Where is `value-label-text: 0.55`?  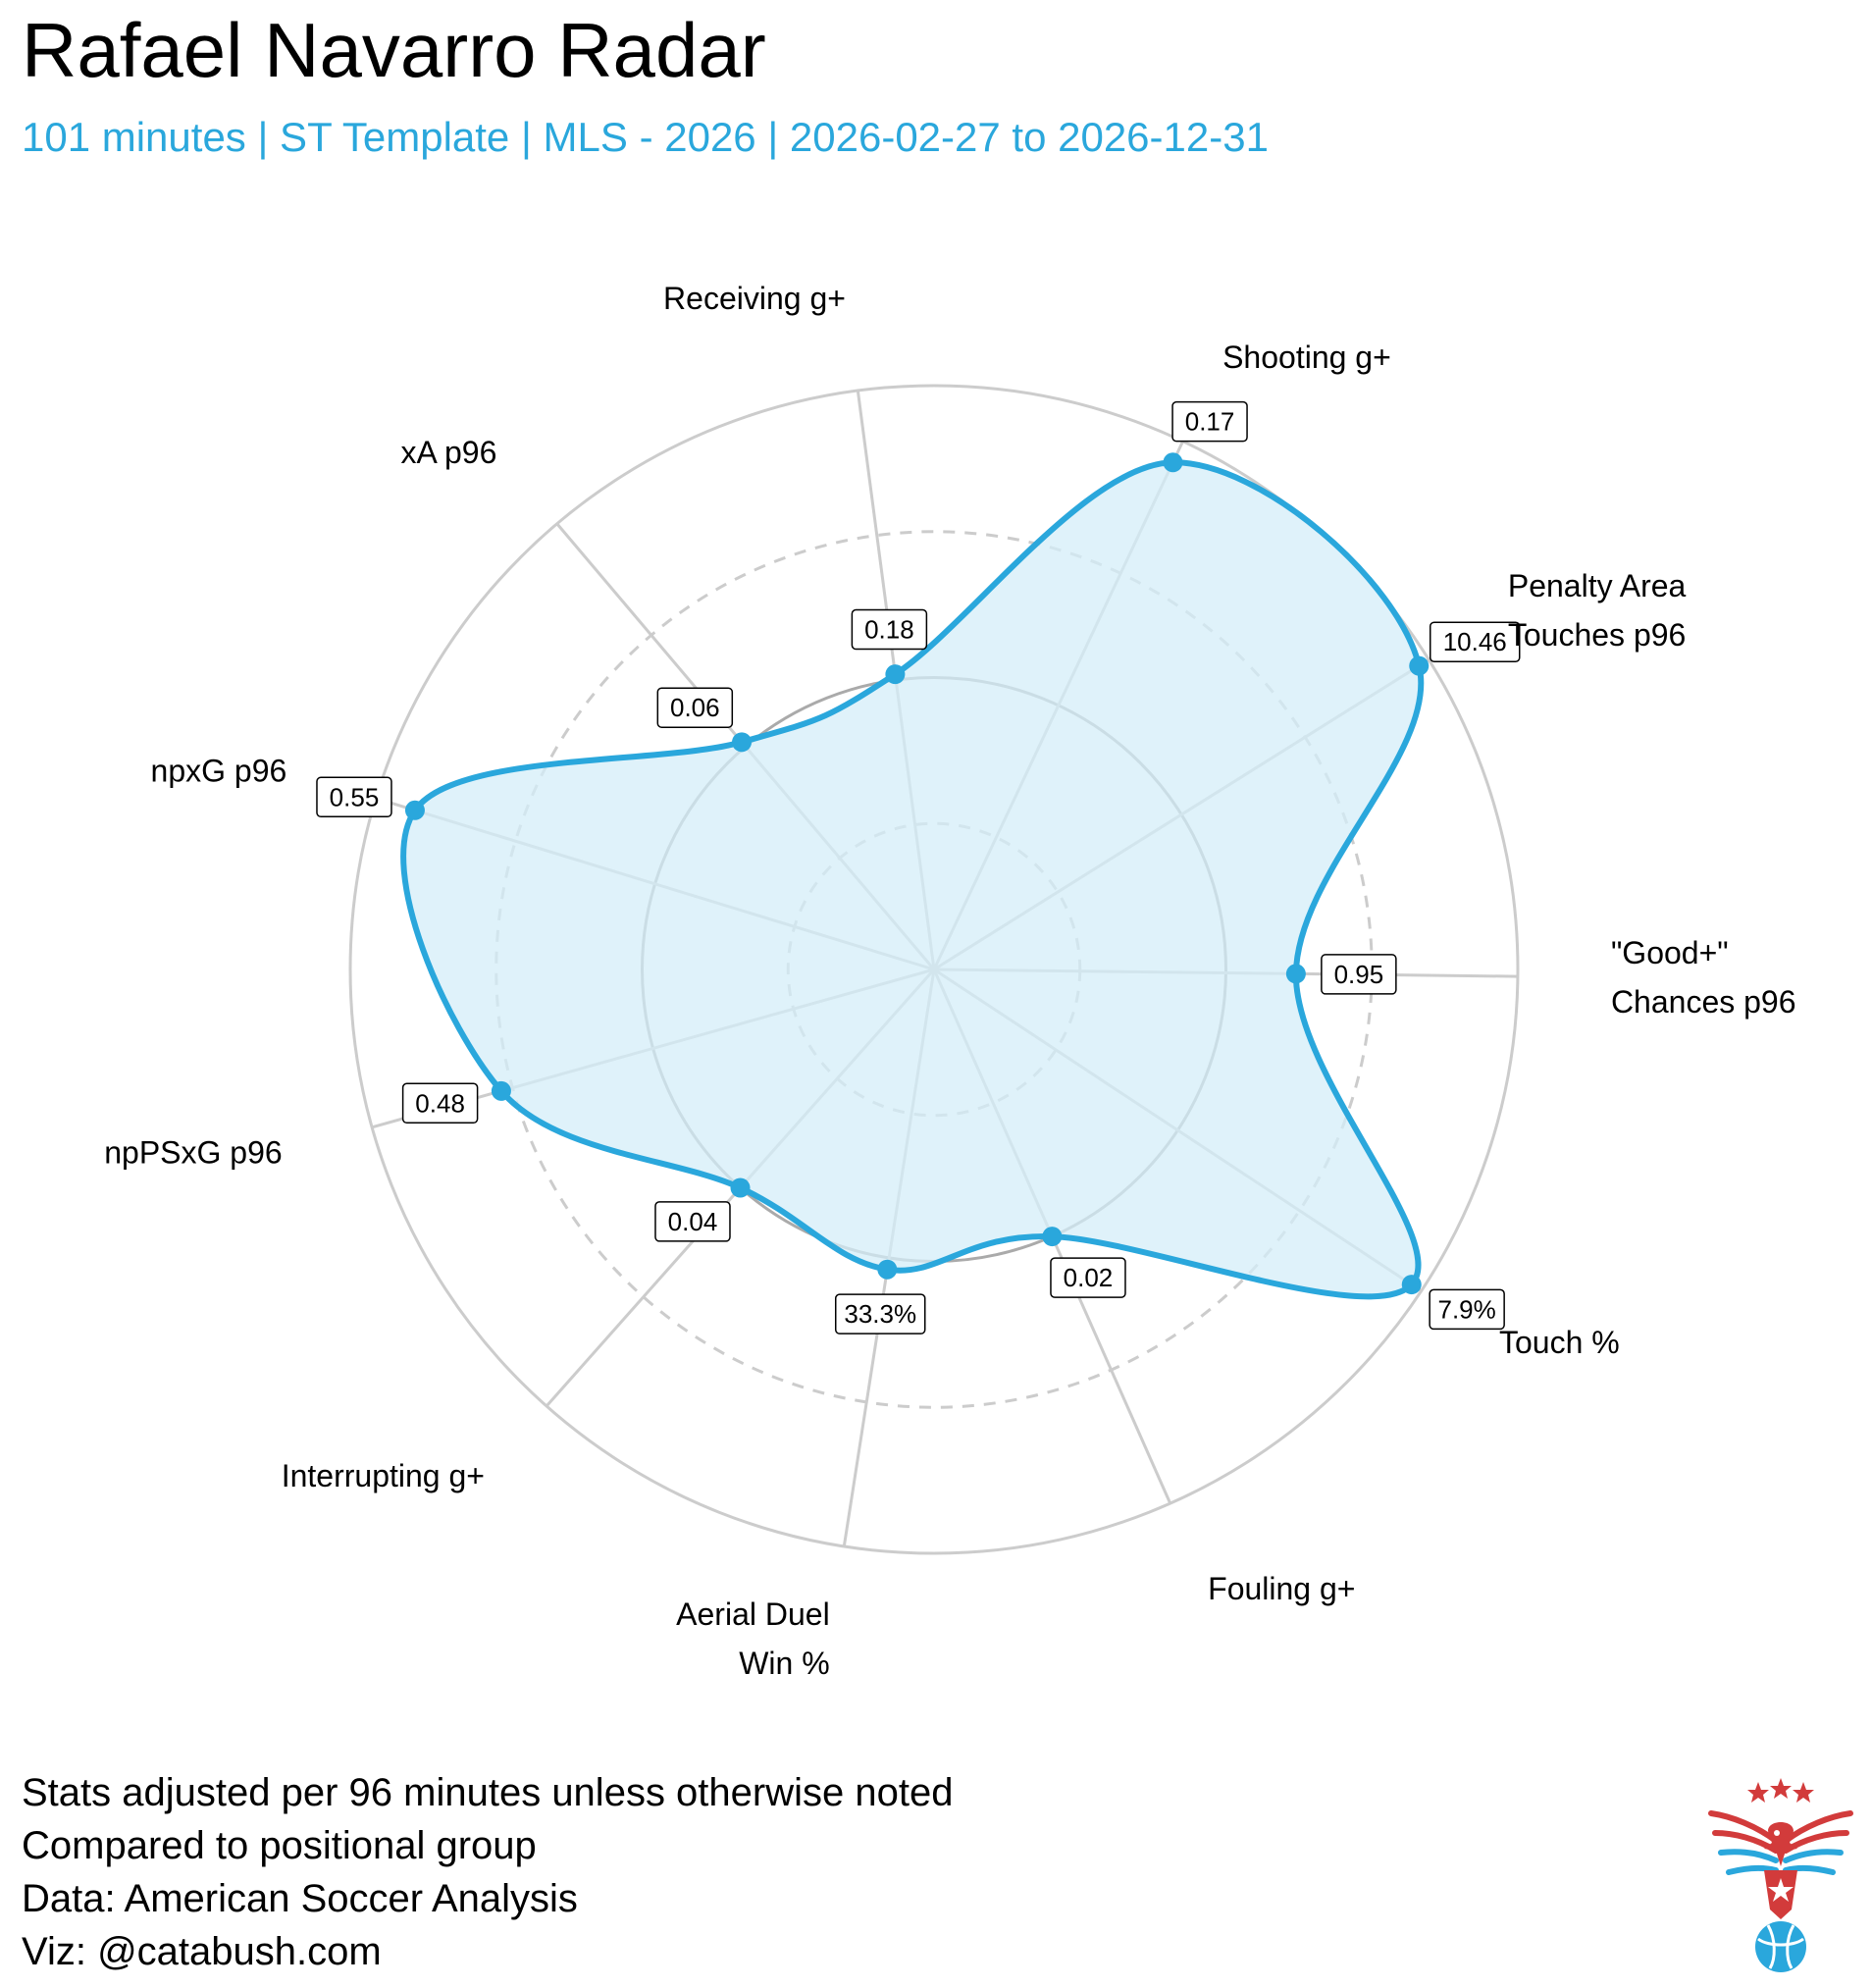
value-label-text: 0.55 is located at coordinates (355, 797).